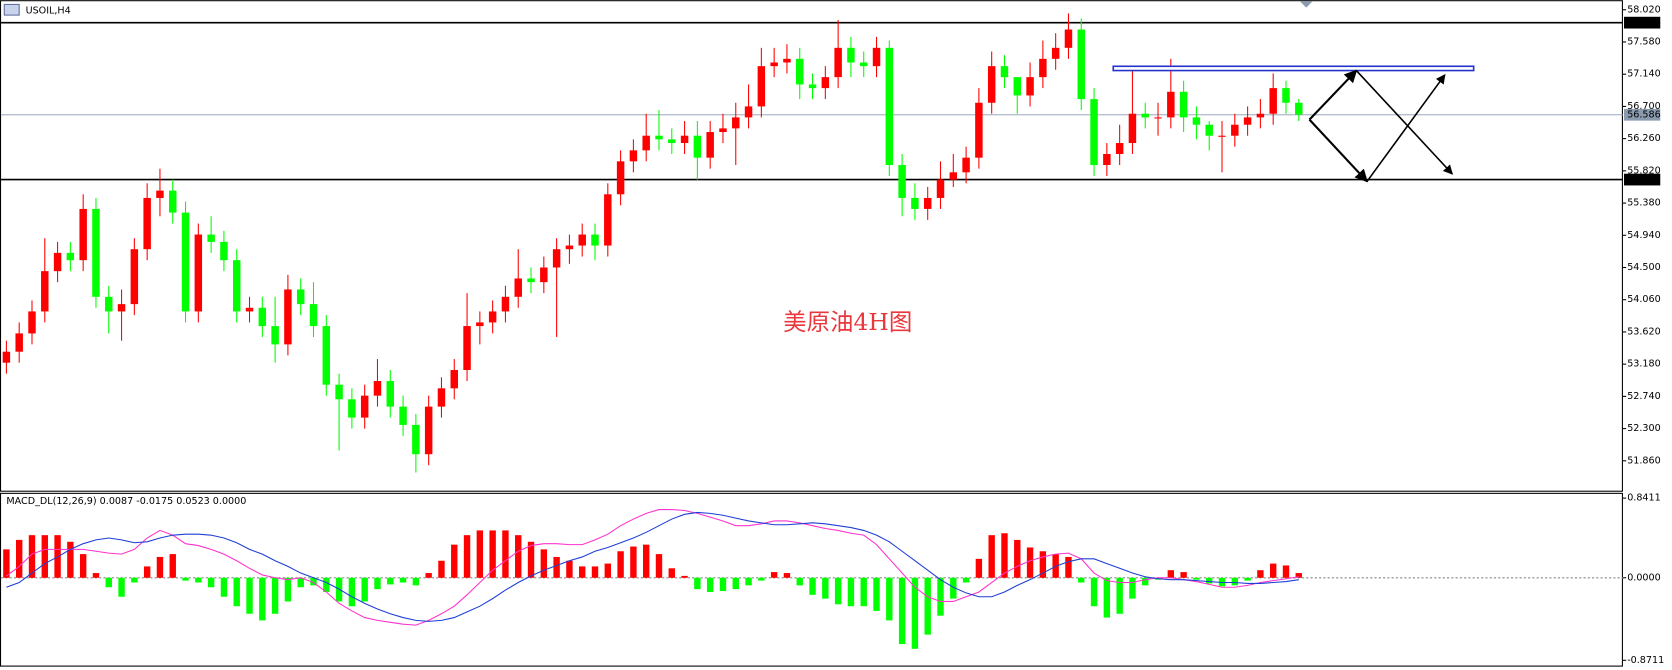 The height and width of the screenshot is (670, 1672). Describe the element at coordinates (1644, 267) in the screenshot. I see `y-tick-label: 54.500` at that location.